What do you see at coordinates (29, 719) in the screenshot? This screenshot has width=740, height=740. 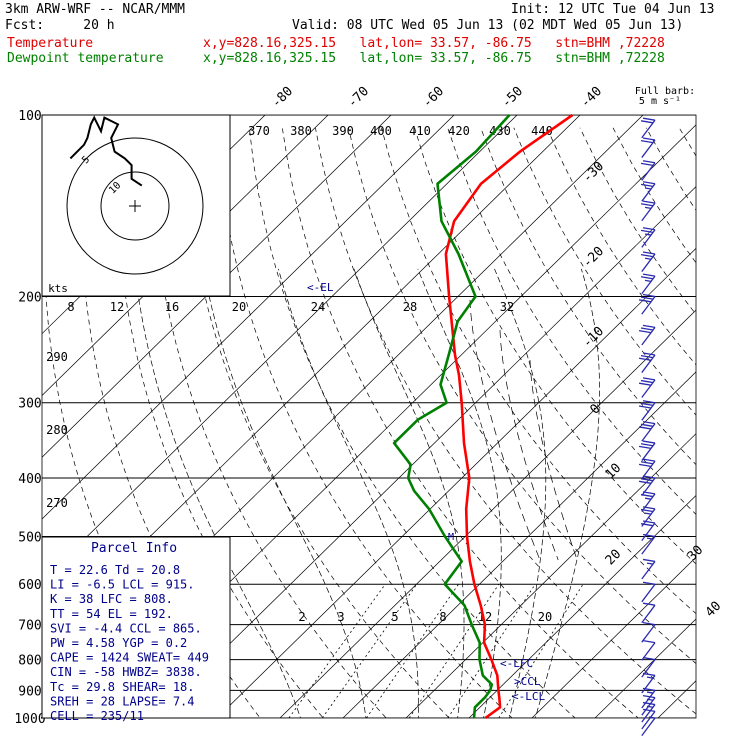 I see `pressure-label-1000: 1000` at bounding box center [29, 719].